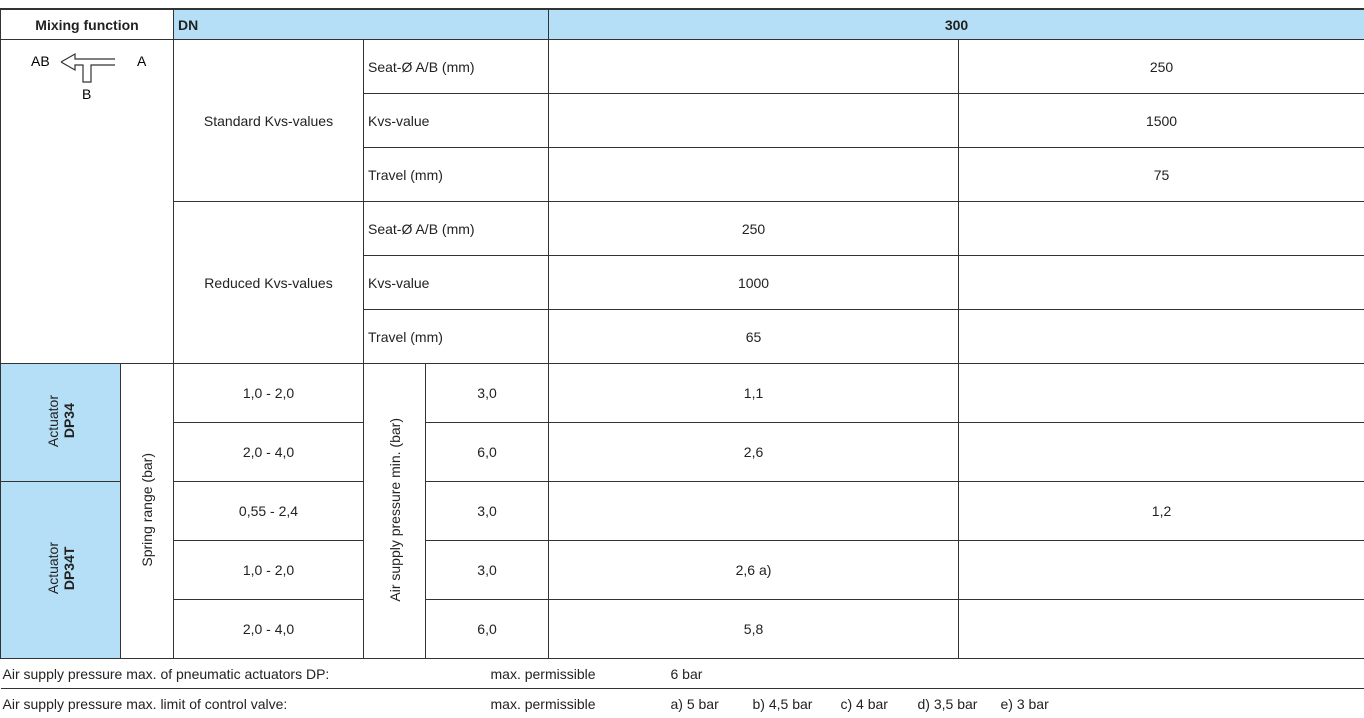 The height and width of the screenshot is (718, 1364). I want to click on port-a: A, so click(142, 61).